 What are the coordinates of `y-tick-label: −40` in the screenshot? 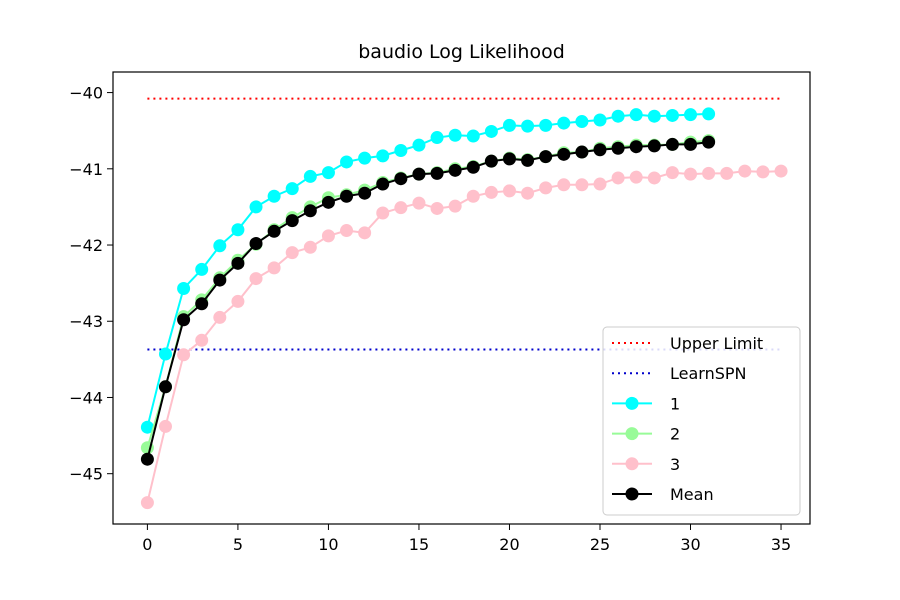 It's located at (86, 93).